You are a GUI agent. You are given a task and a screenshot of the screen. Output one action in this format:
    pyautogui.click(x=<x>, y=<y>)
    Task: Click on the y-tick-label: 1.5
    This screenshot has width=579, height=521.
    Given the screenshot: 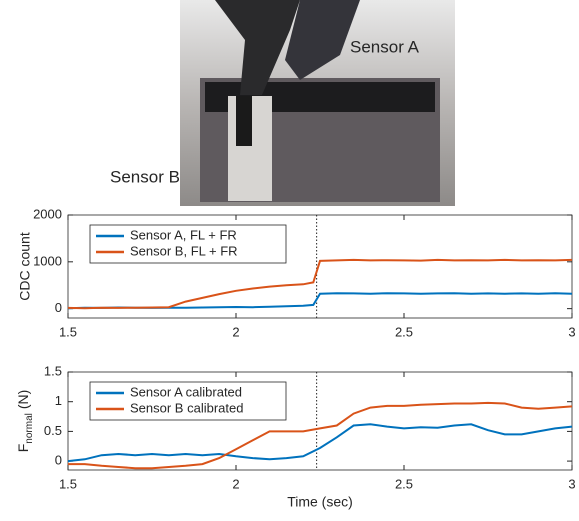 What is the action you would take?
    pyautogui.click(x=53, y=370)
    